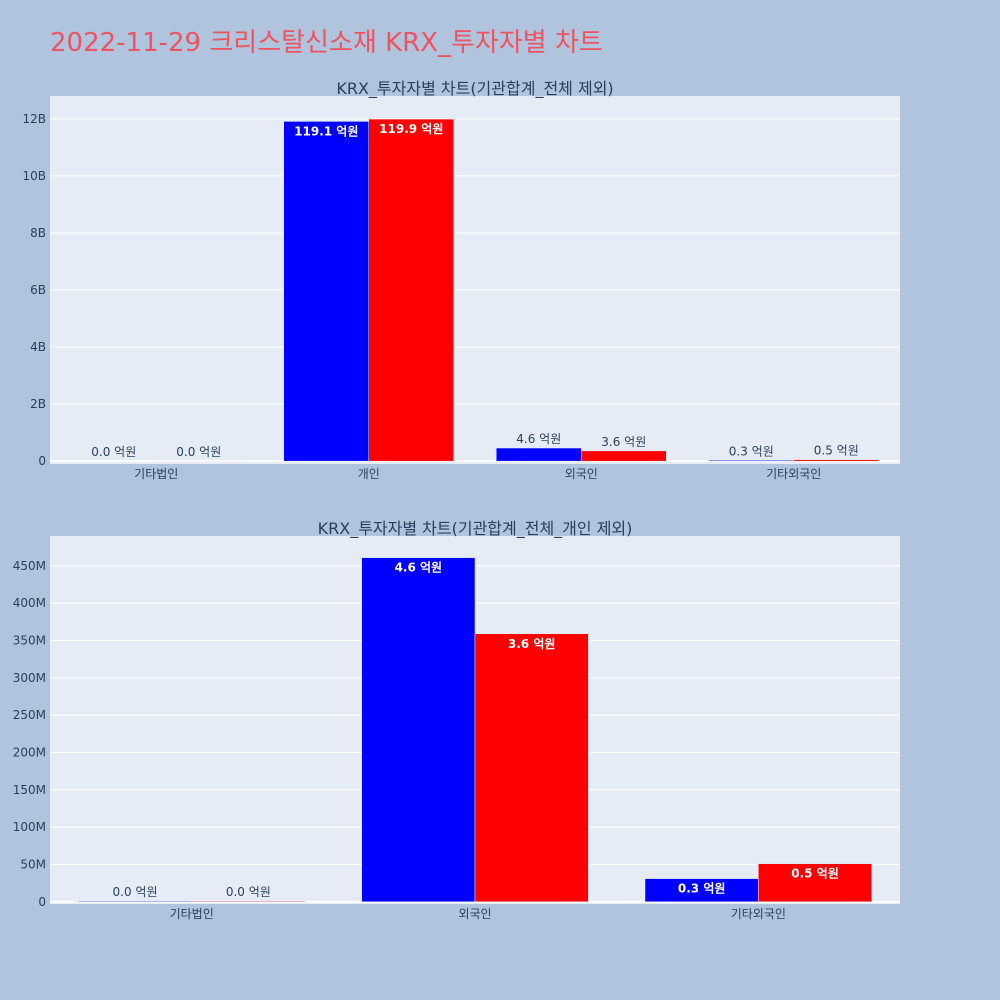  Describe the element at coordinates (38, 404) in the screenshot. I see `y-tick-label: 2B` at that location.